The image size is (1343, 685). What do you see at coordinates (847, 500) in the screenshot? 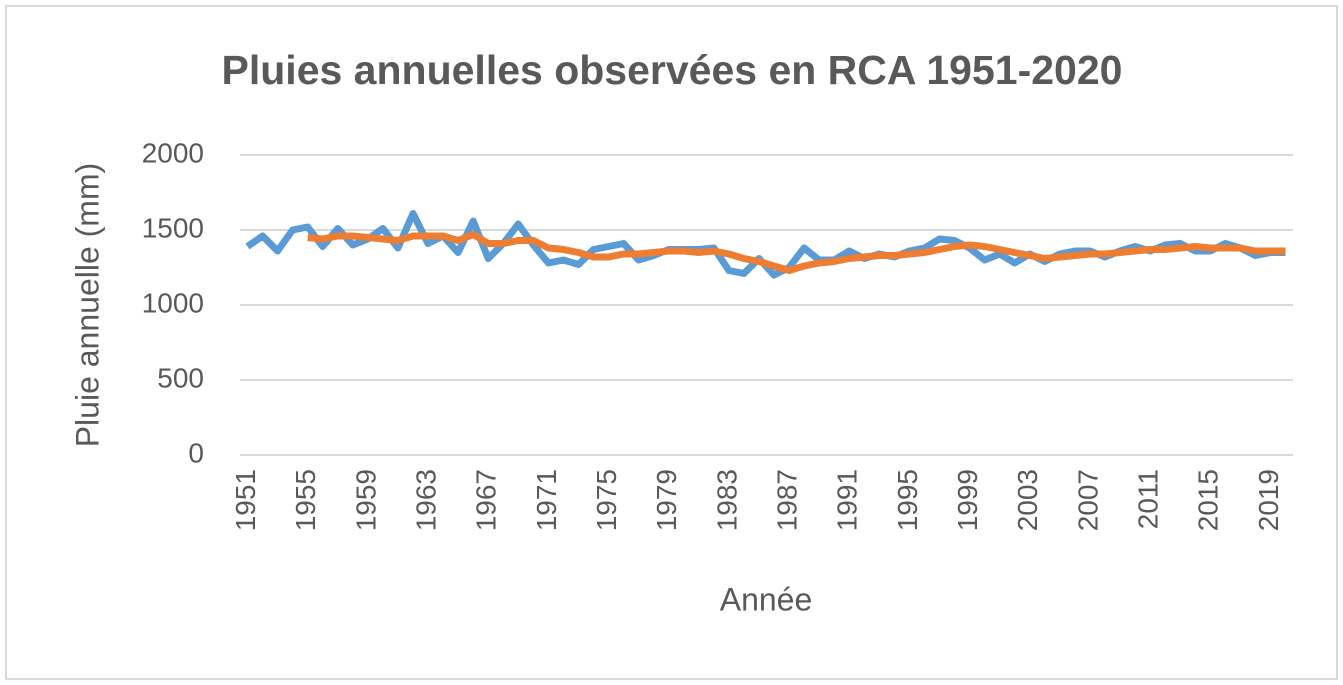
I see `x-tick-label: 1991` at bounding box center [847, 500].